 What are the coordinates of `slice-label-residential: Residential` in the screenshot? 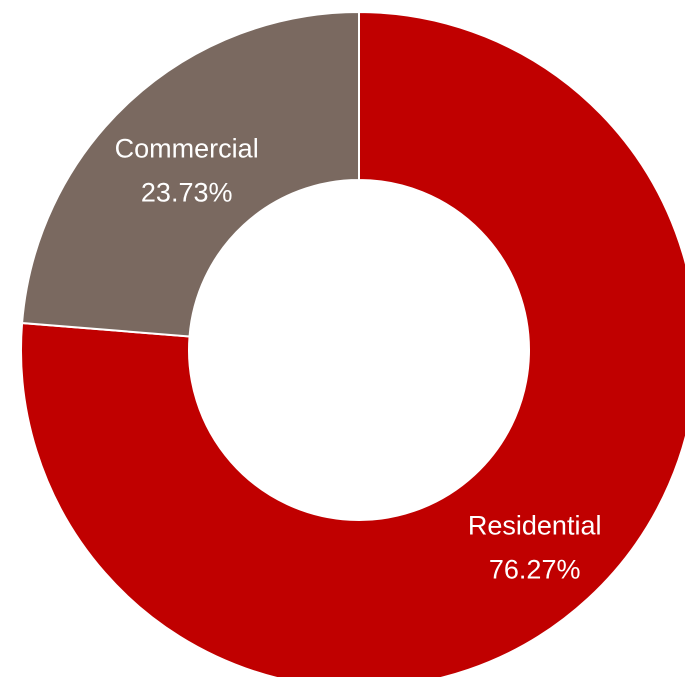 It's located at (535, 525).